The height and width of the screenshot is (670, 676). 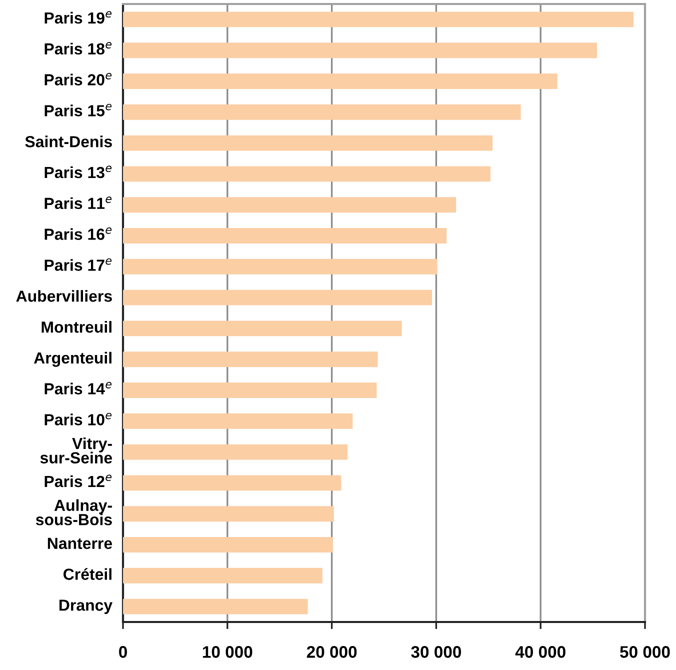 I want to click on x-tick-label: 30 000, so click(x=436, y=652).